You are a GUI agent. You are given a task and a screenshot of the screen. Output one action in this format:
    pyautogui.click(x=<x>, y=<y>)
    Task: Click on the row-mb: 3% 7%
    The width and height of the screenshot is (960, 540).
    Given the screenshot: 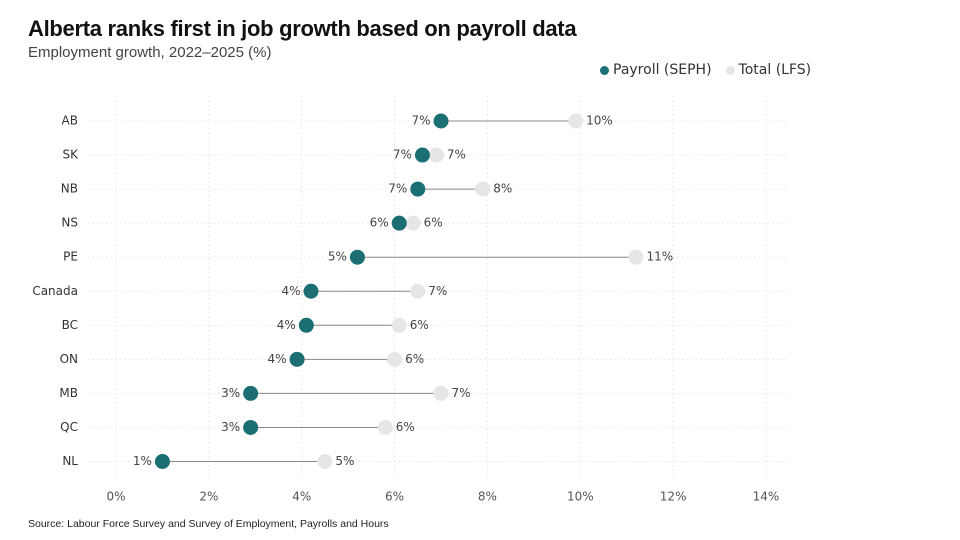 What is the action you would take?
    pyautogui.click(x=346, y=393)
    